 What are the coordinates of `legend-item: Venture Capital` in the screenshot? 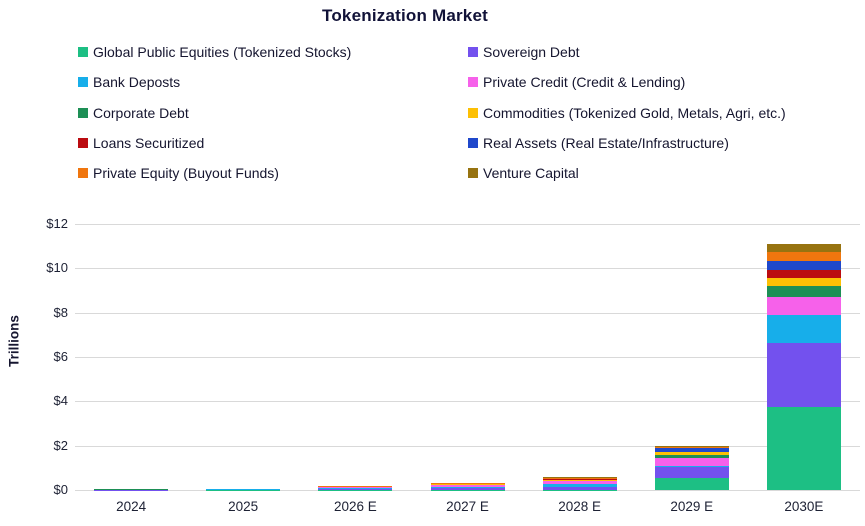 It's located at (523, 173).